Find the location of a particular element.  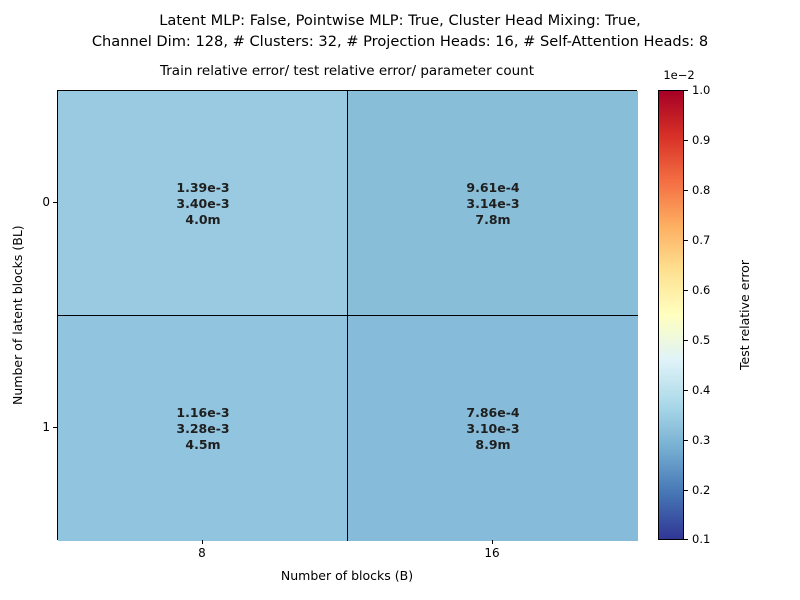

colorbar-tick-label: 0.3 is located at coordinates (701, 440).